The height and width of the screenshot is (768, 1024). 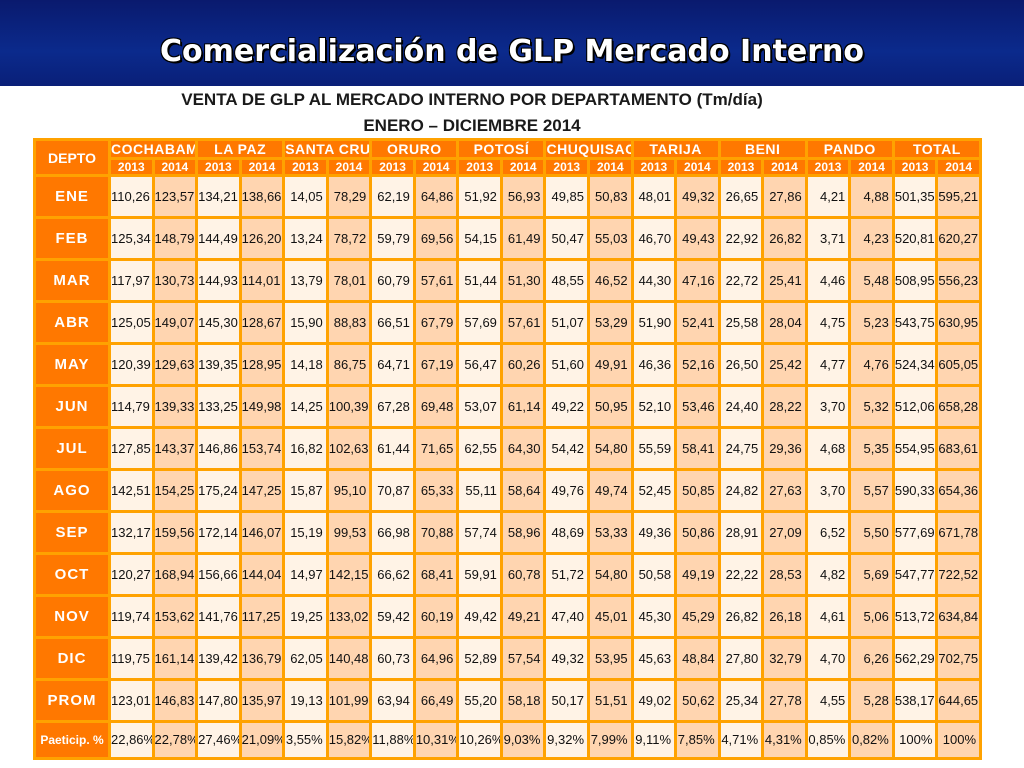 What do you see at coordinates (262, 739) in the screenshot?
I see `table-cell: 21,09%` at bounding box center [262, 739].